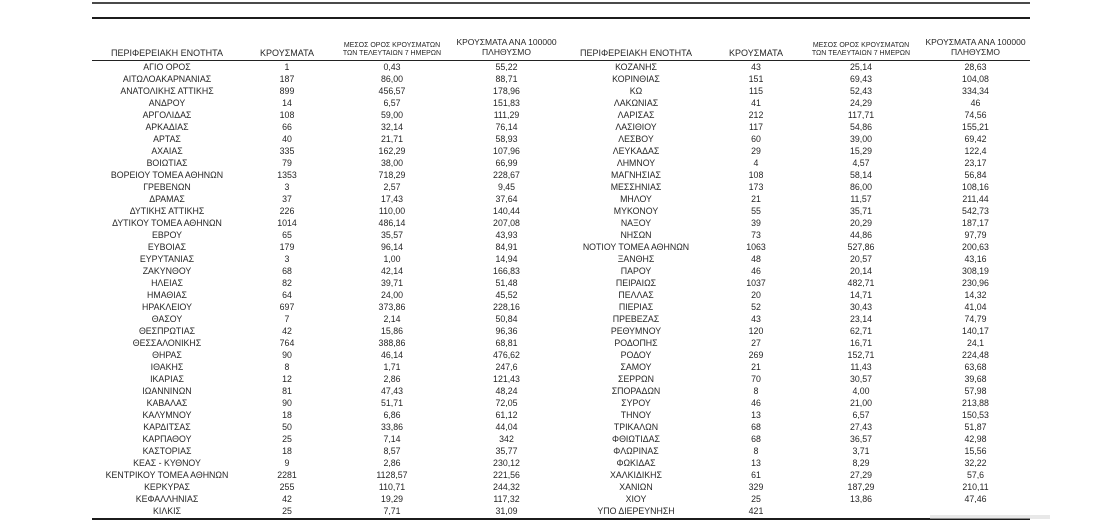 This screenshot has height=524, width=1093. I want to click on avg-7day-cell: 6,86, so click(392, 415).